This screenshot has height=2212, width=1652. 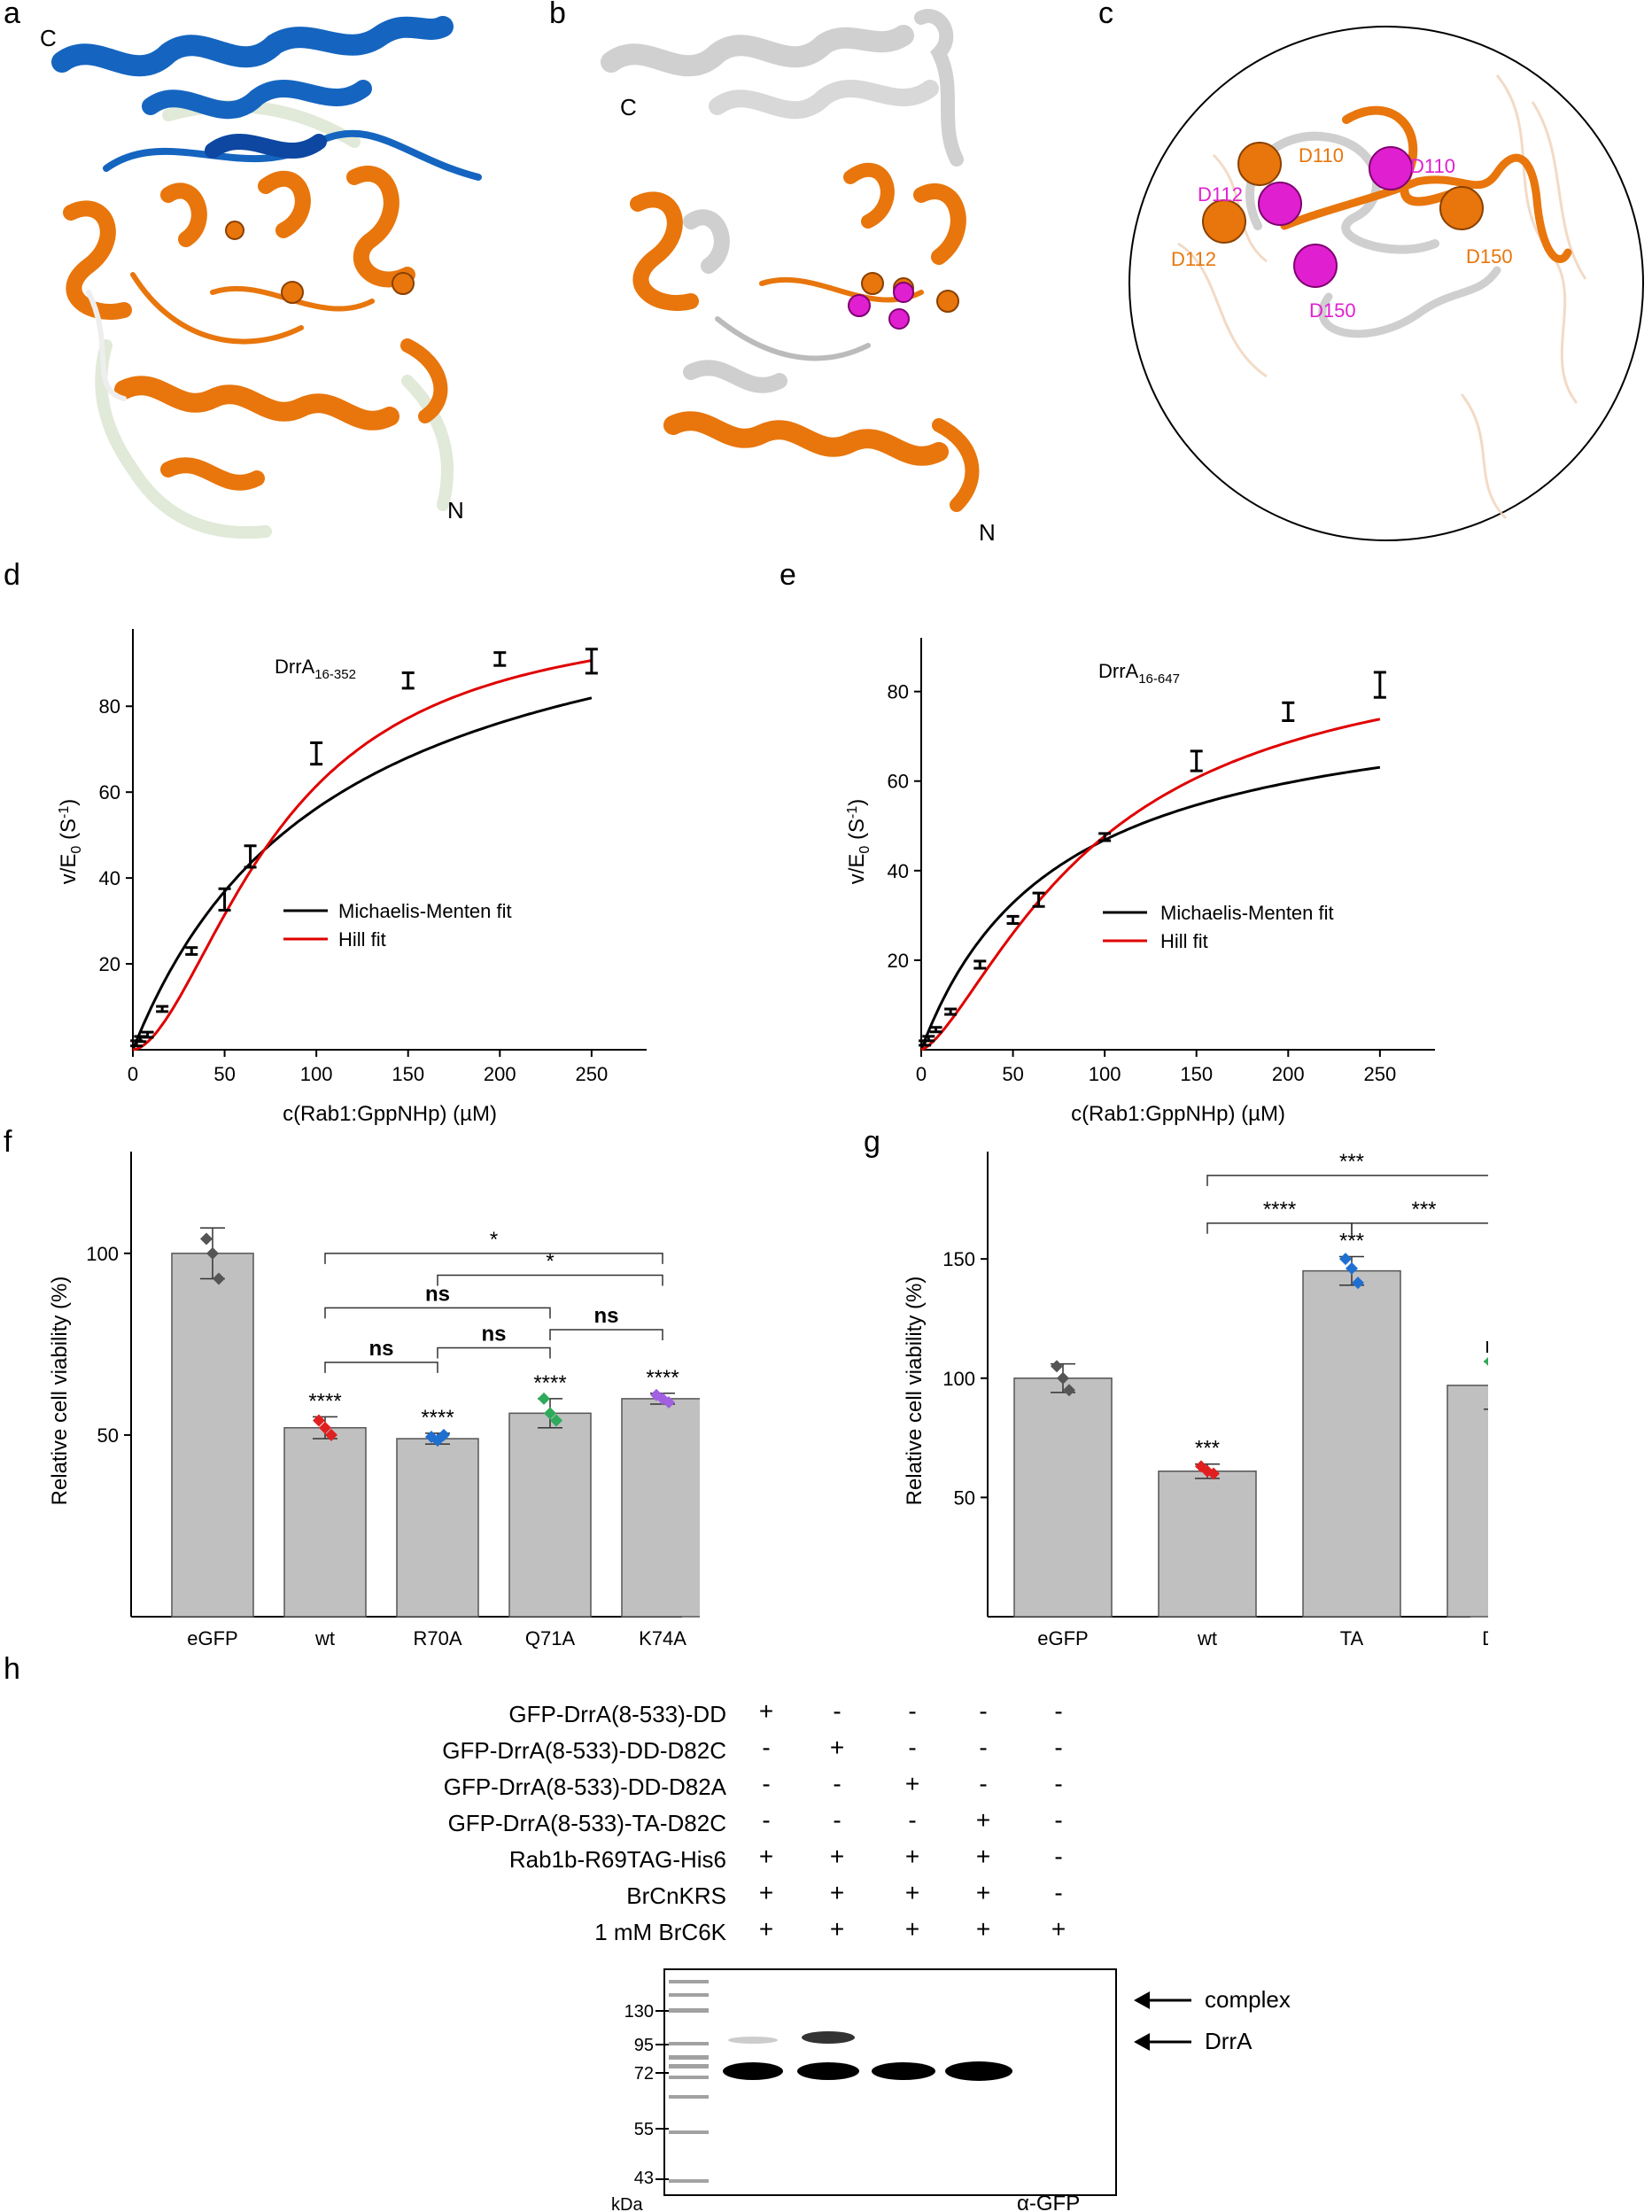 I want to click on blot-condition-row: GFP-DrrA(8-533)-DD-D82C - + - - -, so click(x=691, y=1751).